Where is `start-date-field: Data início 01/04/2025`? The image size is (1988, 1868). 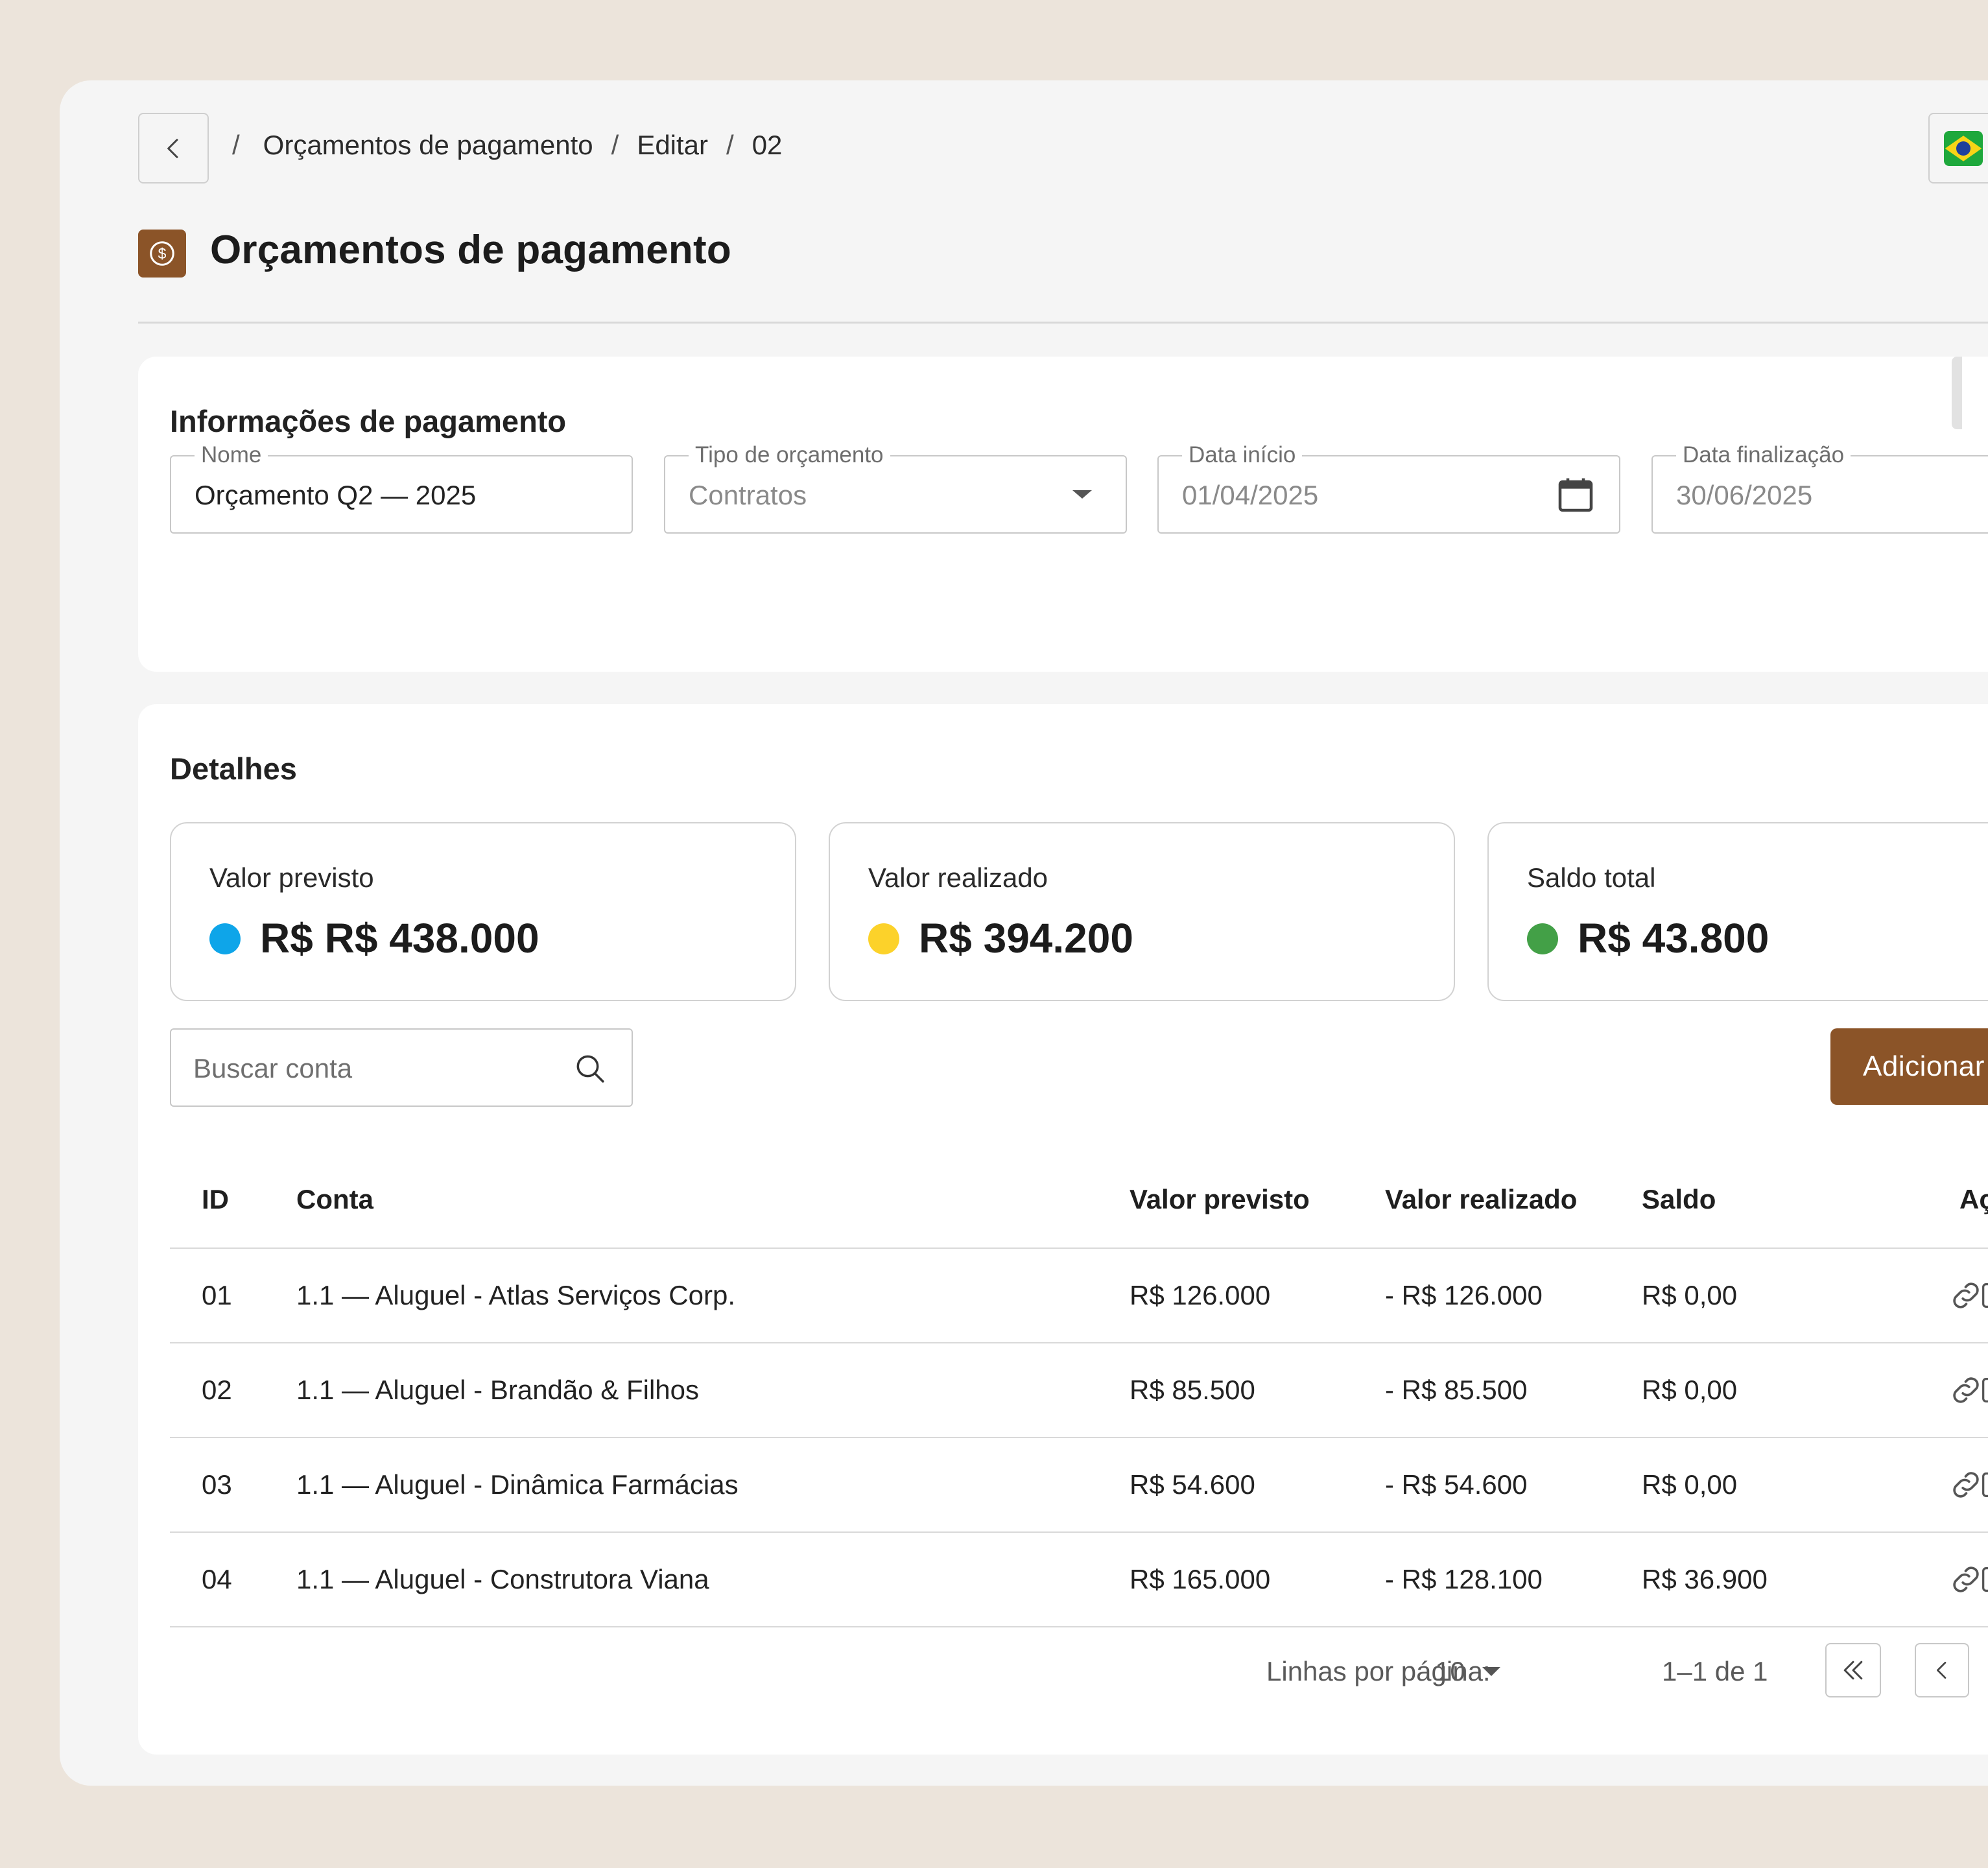
start-date-field: Data início 01/04/2025 is located at coordinates (1388, 488).